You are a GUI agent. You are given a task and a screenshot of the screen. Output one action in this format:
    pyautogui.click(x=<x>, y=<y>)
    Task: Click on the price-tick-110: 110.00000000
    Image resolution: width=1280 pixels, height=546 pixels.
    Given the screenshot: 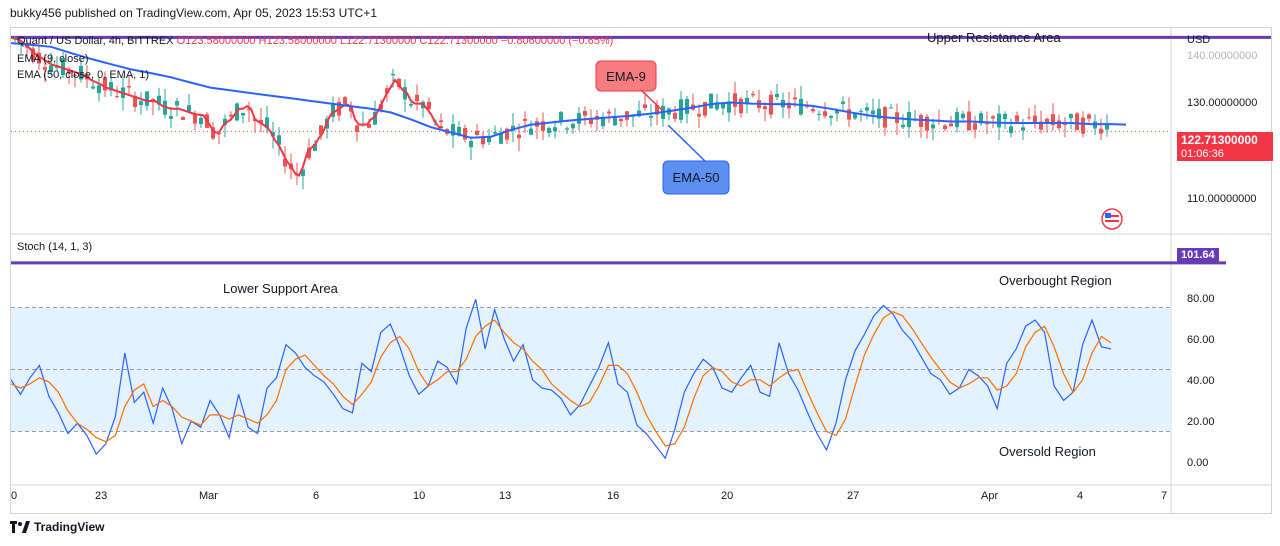 What is the action you would take?
    pyautogui.click(x=1222, y=199)
    